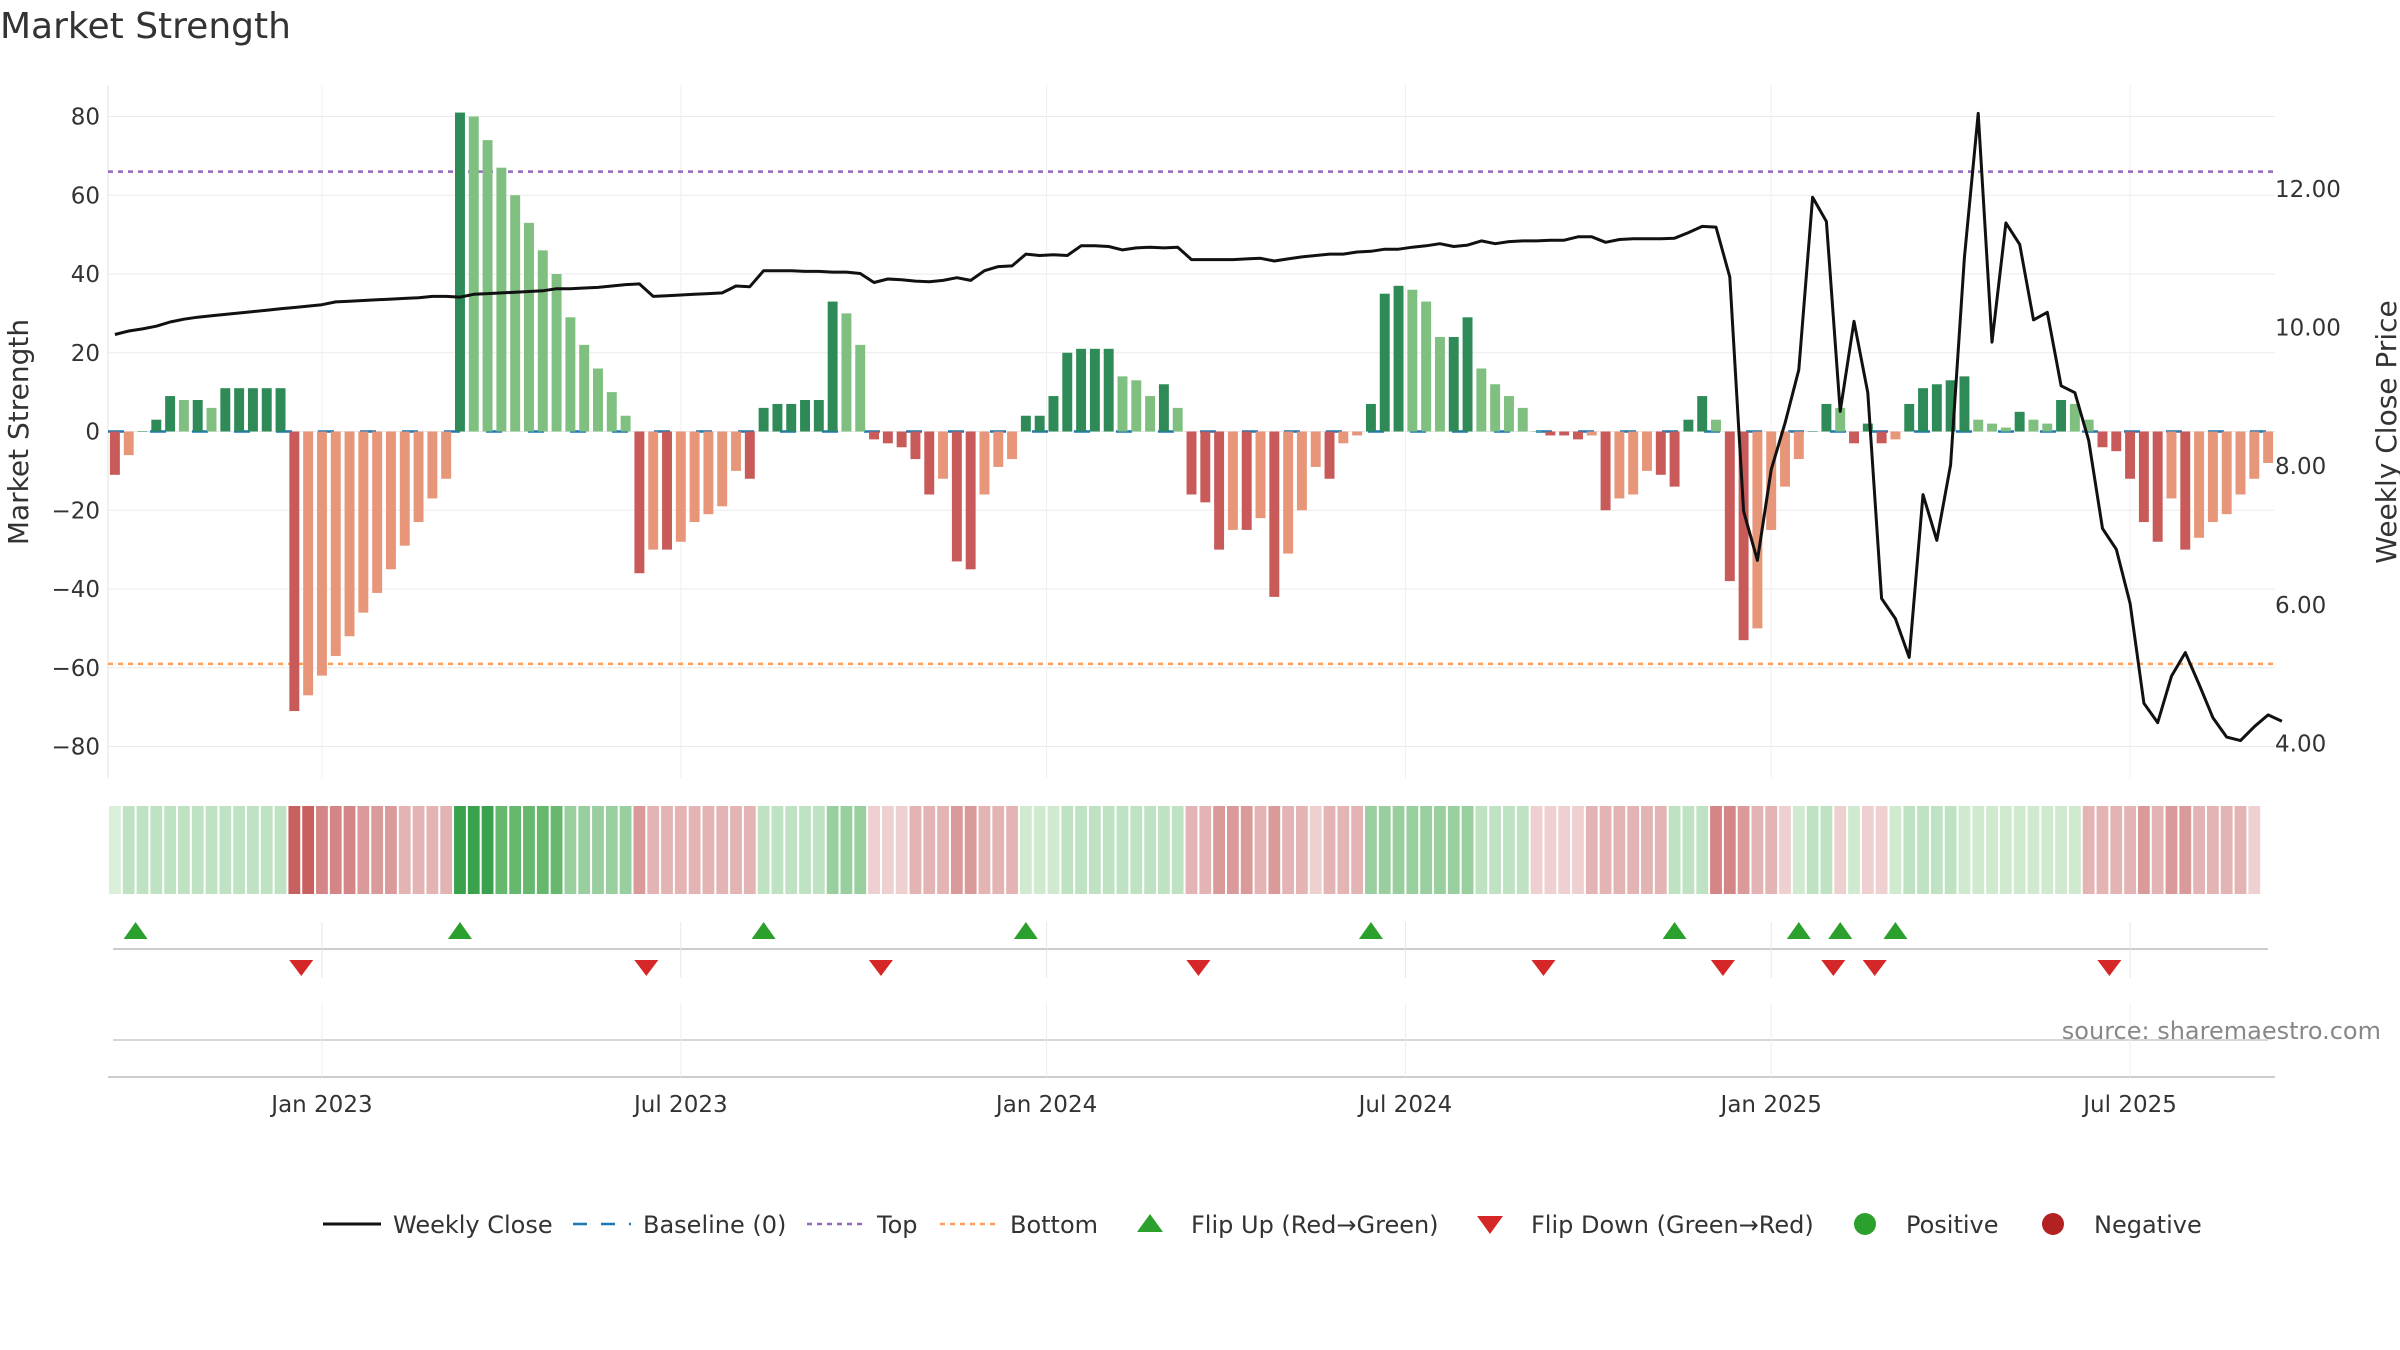  Describe the element at coordinates (1315, 1225) in the screenshot. I see `legend-label: Flip Up (Red→Green)` at that location.